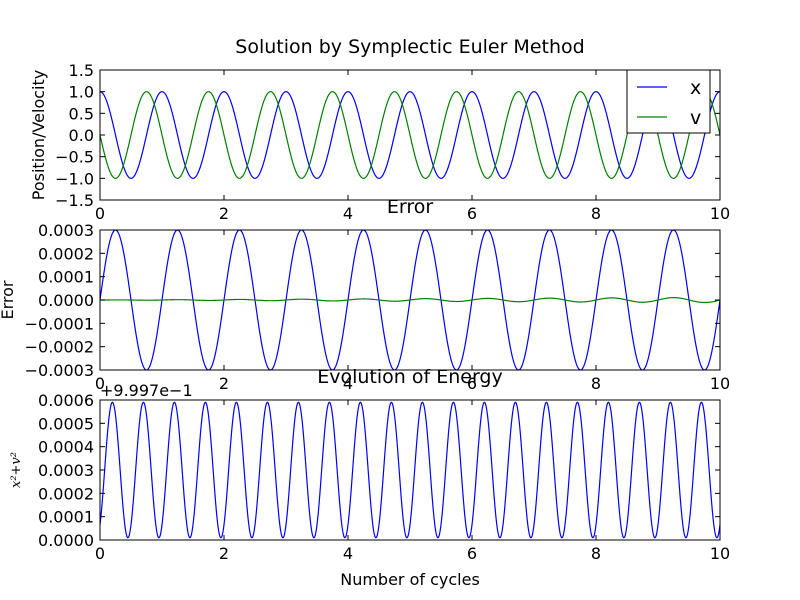 The image size is (800, 600). What do you see at coordinates (38, 135) in the screenshot?
I see `y-axis-label: Position/Velocity` at bounding box center [38, 135].